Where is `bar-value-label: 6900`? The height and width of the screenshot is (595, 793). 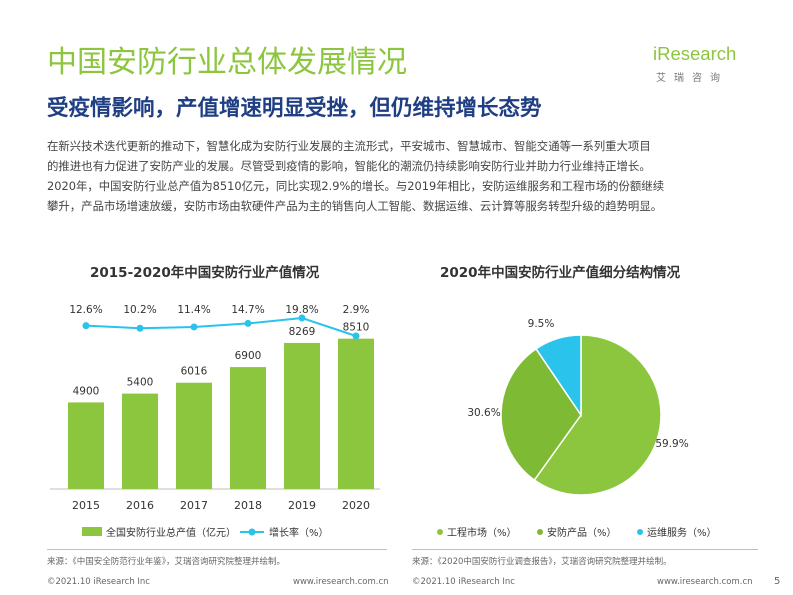
bar-value-label: 6900 is located at coordinates (248, 356).